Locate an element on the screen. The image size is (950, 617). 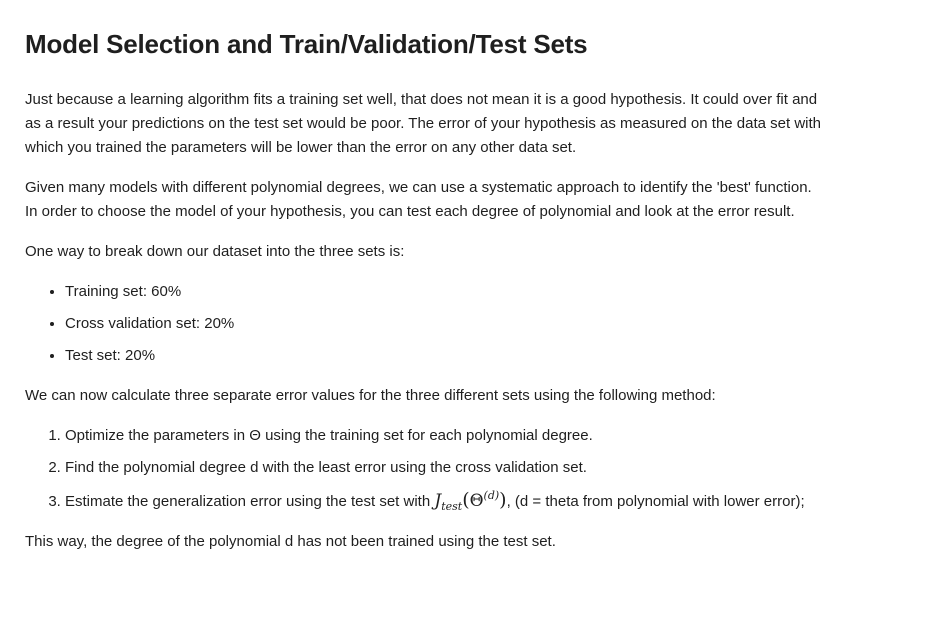
formula-superscript: (d) is located at coordinates (491, 495).